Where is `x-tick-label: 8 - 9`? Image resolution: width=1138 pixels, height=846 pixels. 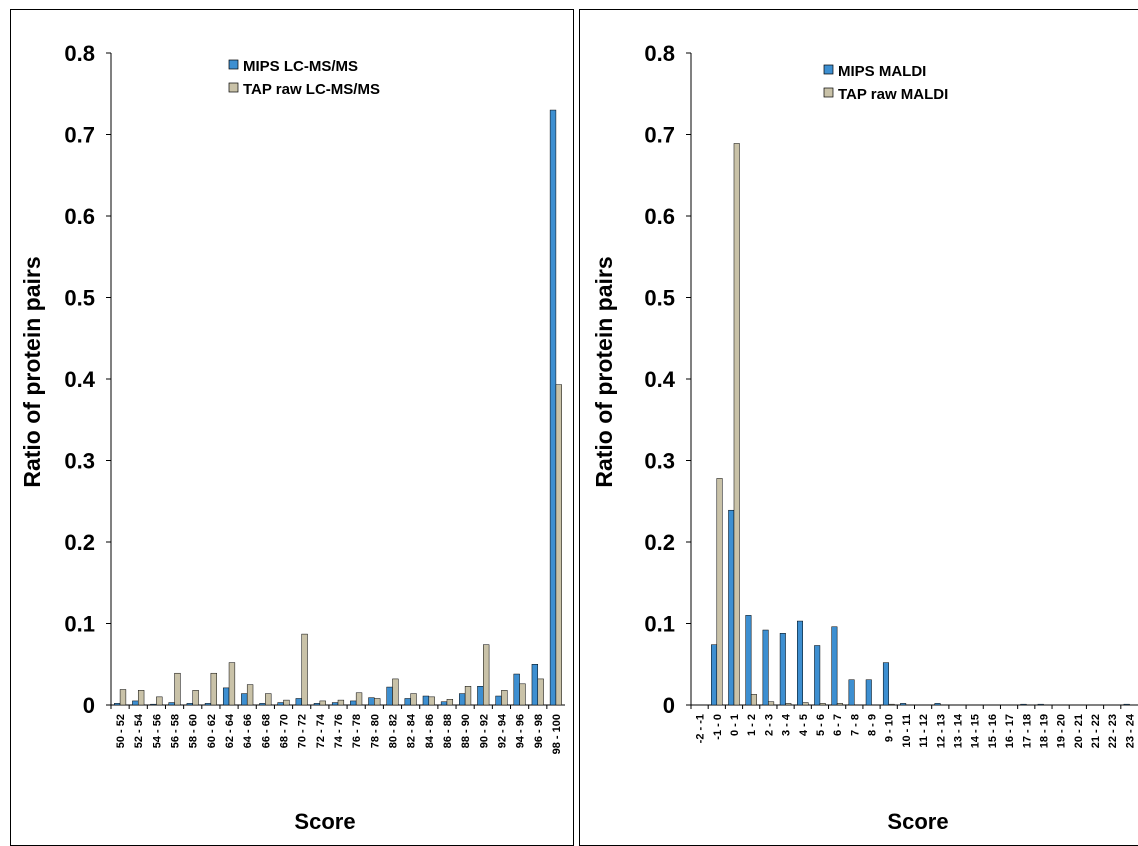 x-tick-label: 8 - 9 is located at coordinates (873, 725).